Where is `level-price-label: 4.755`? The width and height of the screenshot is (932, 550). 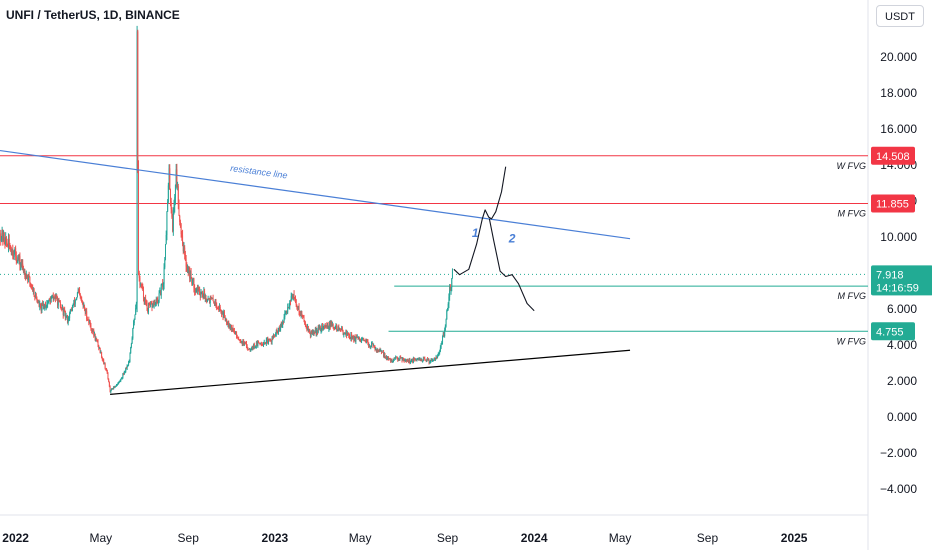 level-price-label: 4.755 is located at coordinates (890, 332).